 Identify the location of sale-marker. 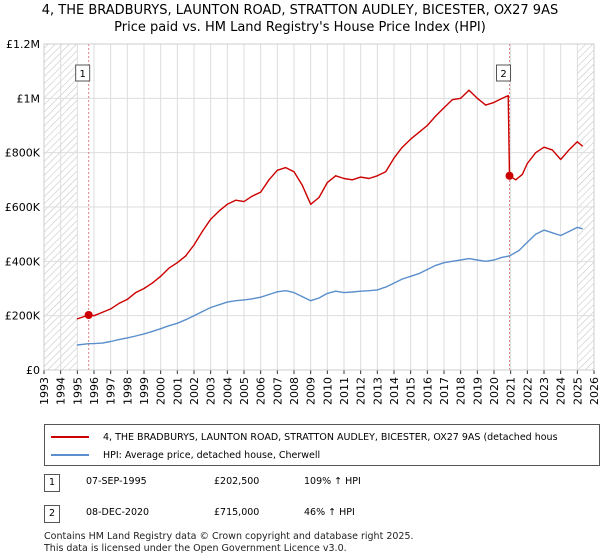
(509, 175).